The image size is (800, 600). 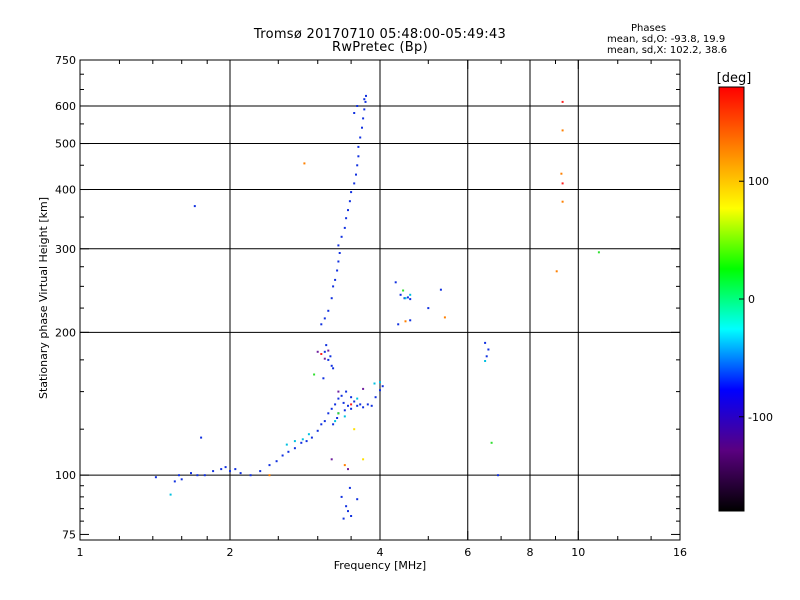 What do you see at coordinates (751, 299) in the screenshot?
I see `colorbar-tick-label: 0` at bounding box center [751, 299].